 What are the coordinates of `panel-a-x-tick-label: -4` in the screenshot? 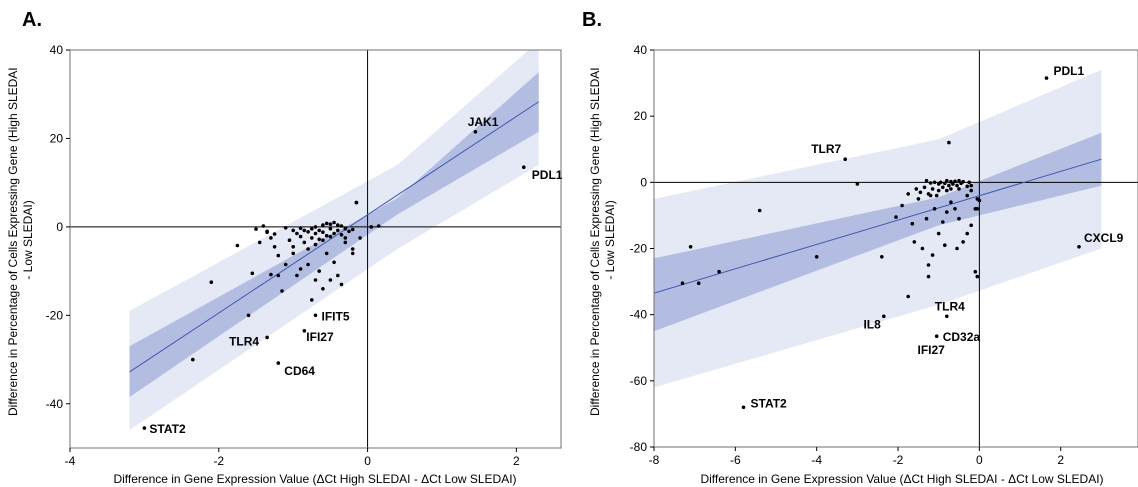 It's located at (70, 461).